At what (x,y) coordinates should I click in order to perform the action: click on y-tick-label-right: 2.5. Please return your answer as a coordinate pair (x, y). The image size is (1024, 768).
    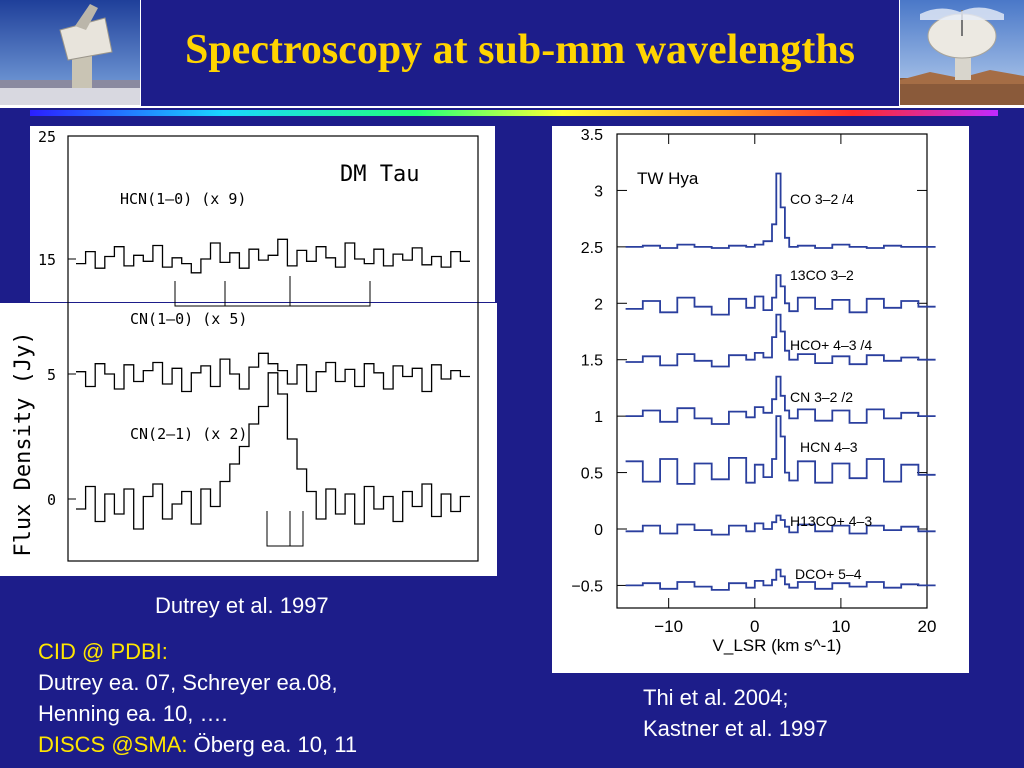
    Looking at the image, I should click on (592, 248).